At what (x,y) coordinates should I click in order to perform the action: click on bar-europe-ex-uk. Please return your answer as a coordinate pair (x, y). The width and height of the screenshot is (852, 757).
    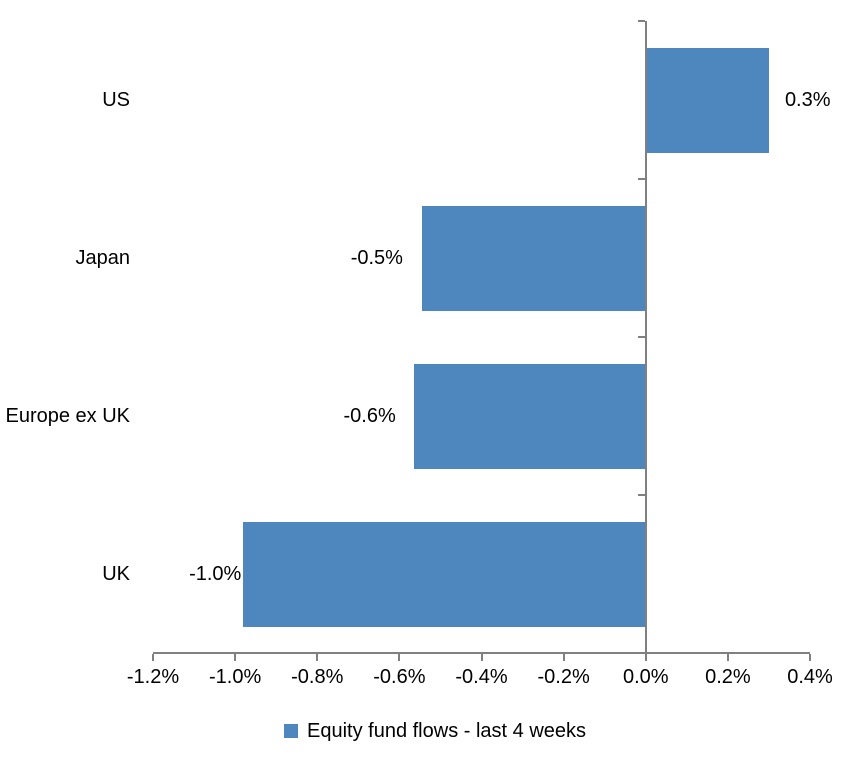
    Looking at the image, I should click on (529, 416).